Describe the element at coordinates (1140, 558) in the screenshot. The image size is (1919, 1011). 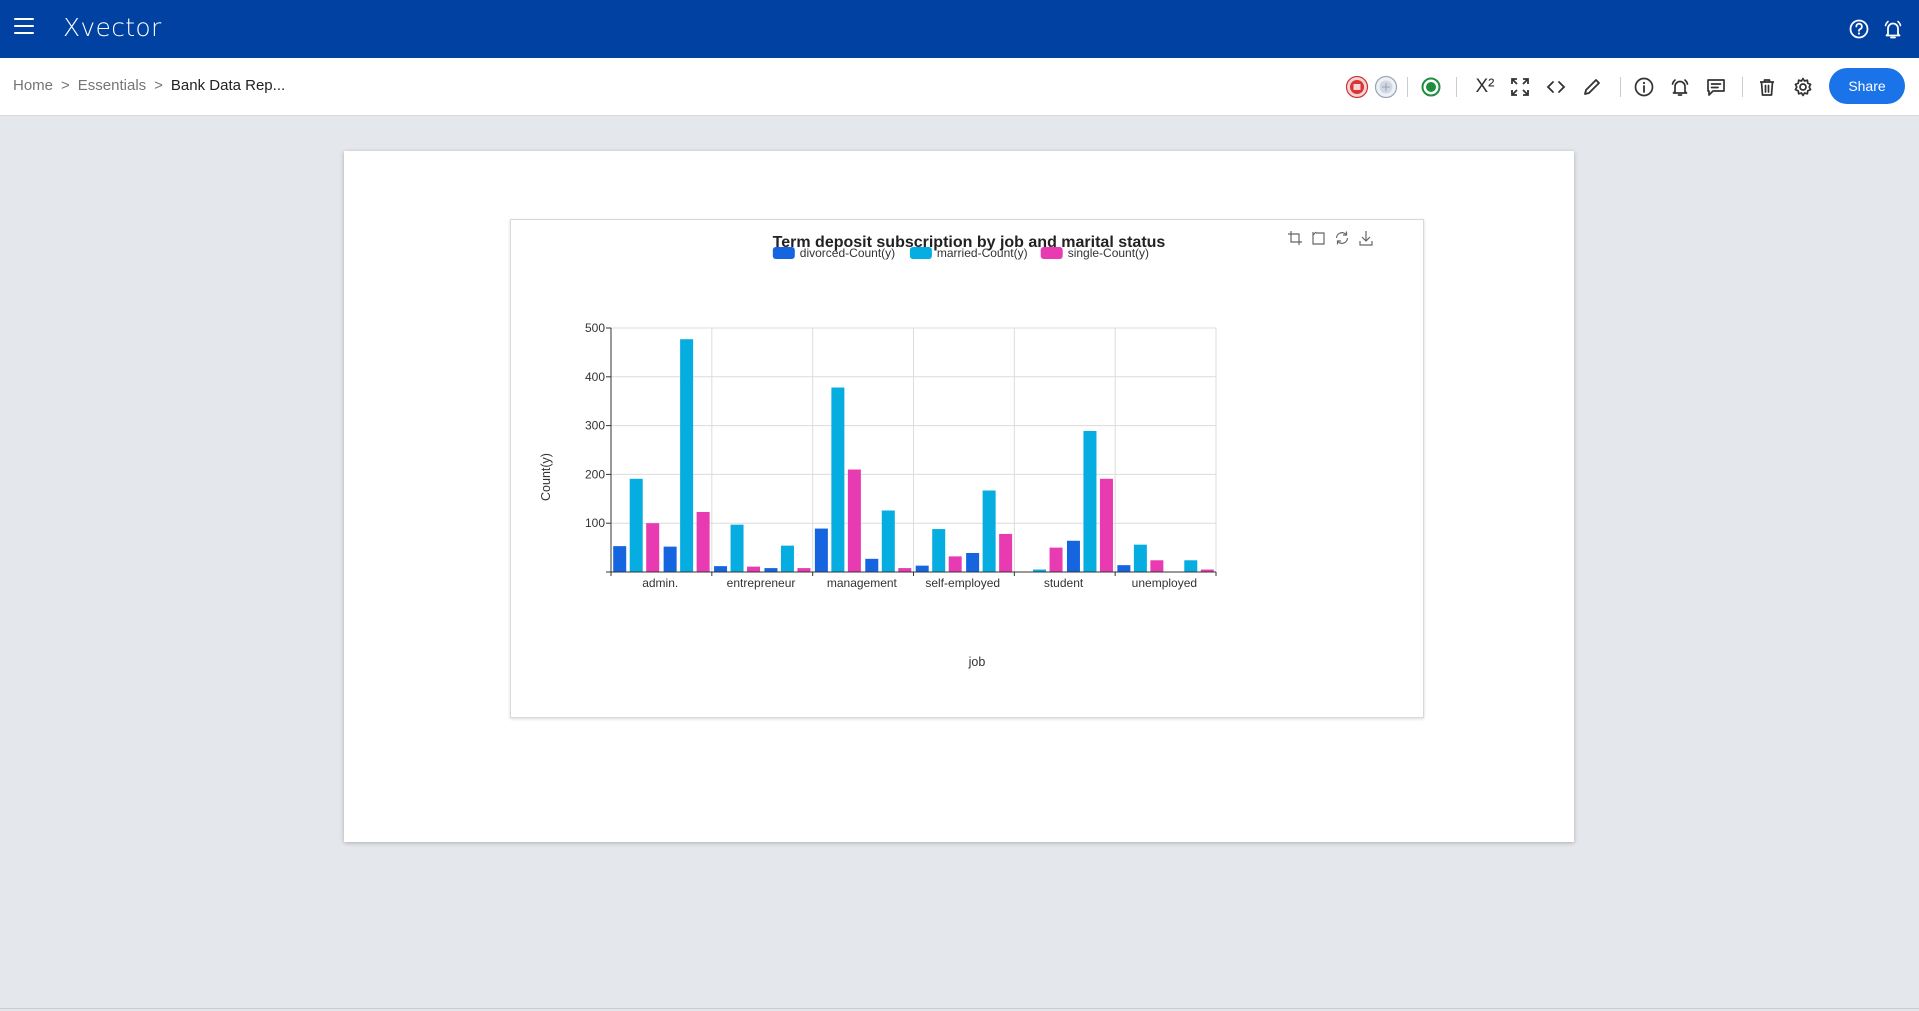
I see `bar-unemployed-married-Count(y)` at that location.